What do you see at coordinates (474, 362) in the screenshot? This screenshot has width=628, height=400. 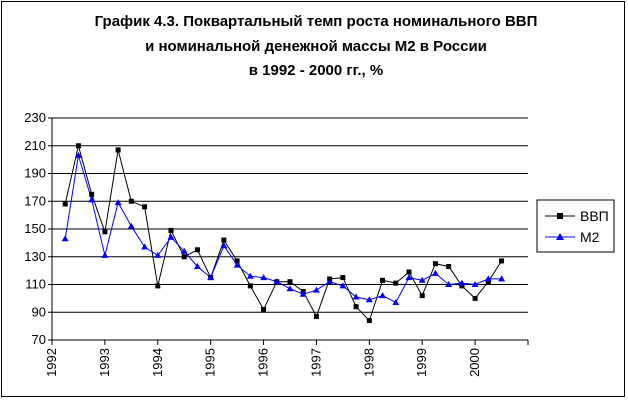 I see `x-tick-label-2000: 2000` at bounding box center [474, 362].